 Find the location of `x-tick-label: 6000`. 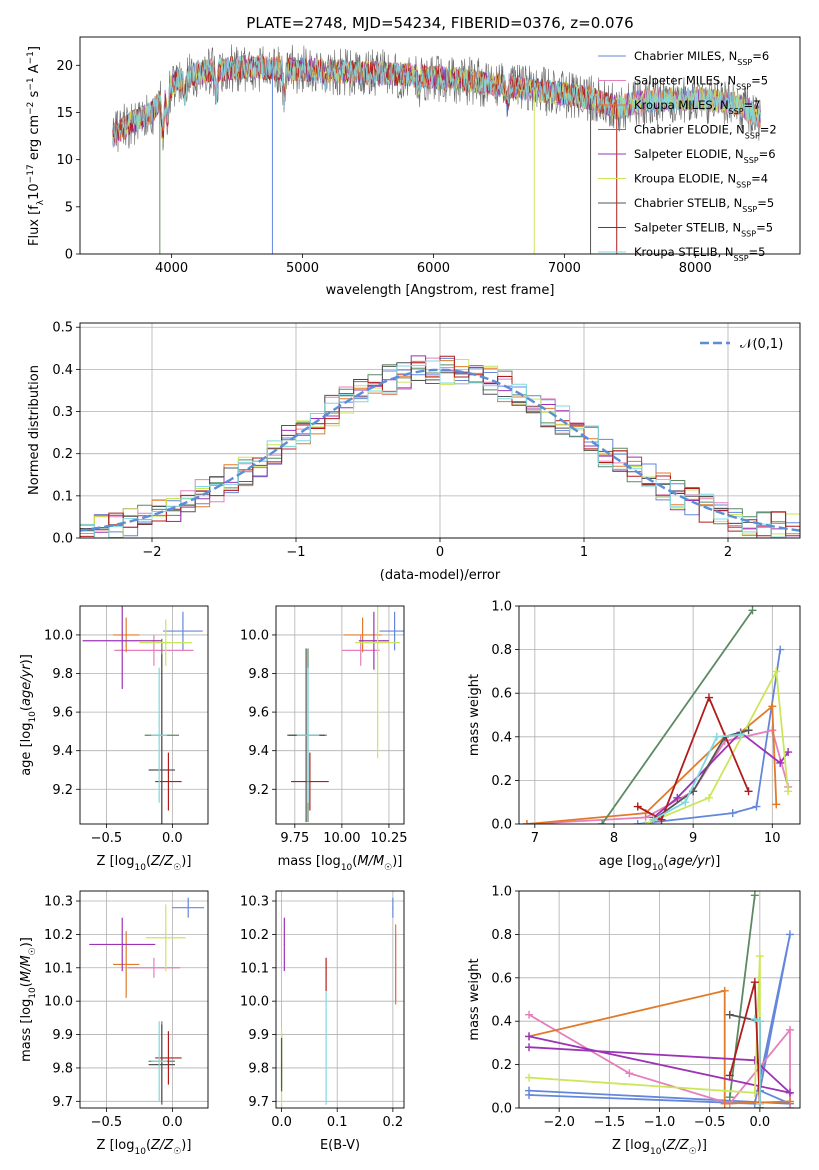

x-tick-label: 6000 is located at coordinates (433, 268).